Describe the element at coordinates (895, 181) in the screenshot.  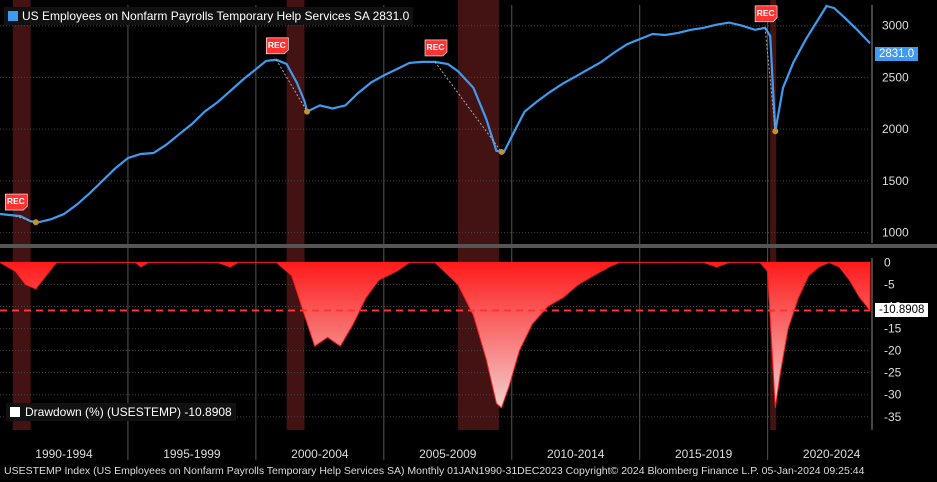
I see `top-y-tick-1: 1500` at that location.